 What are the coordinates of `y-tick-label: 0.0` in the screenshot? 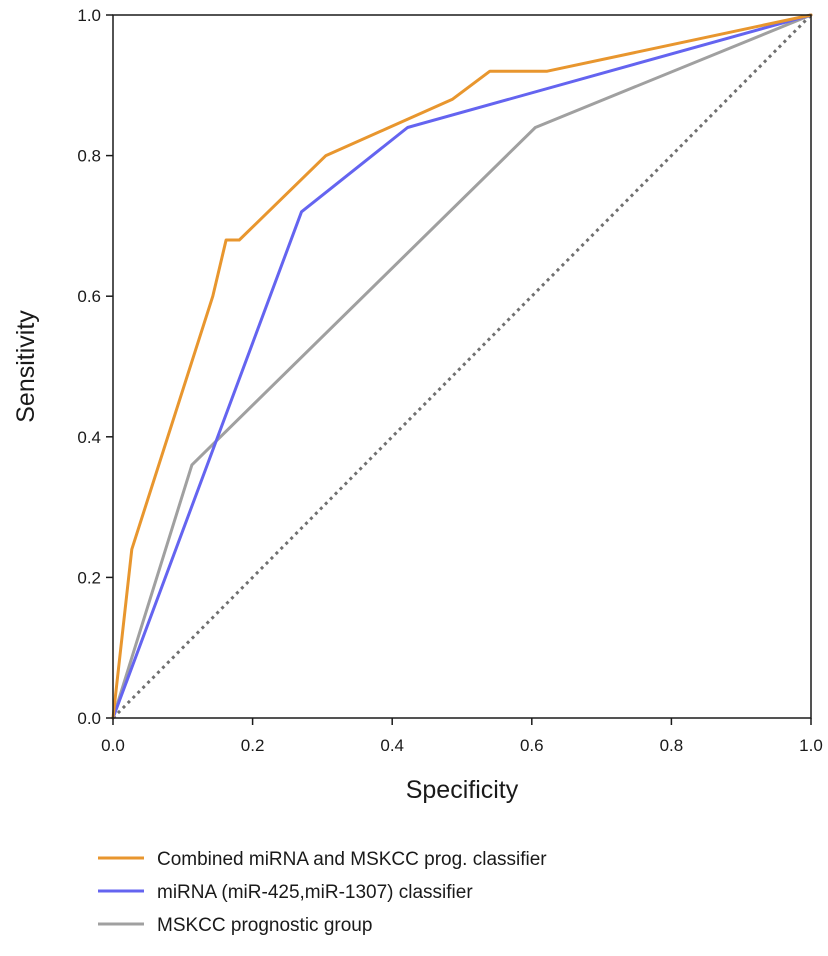 It's located at (89, 718).